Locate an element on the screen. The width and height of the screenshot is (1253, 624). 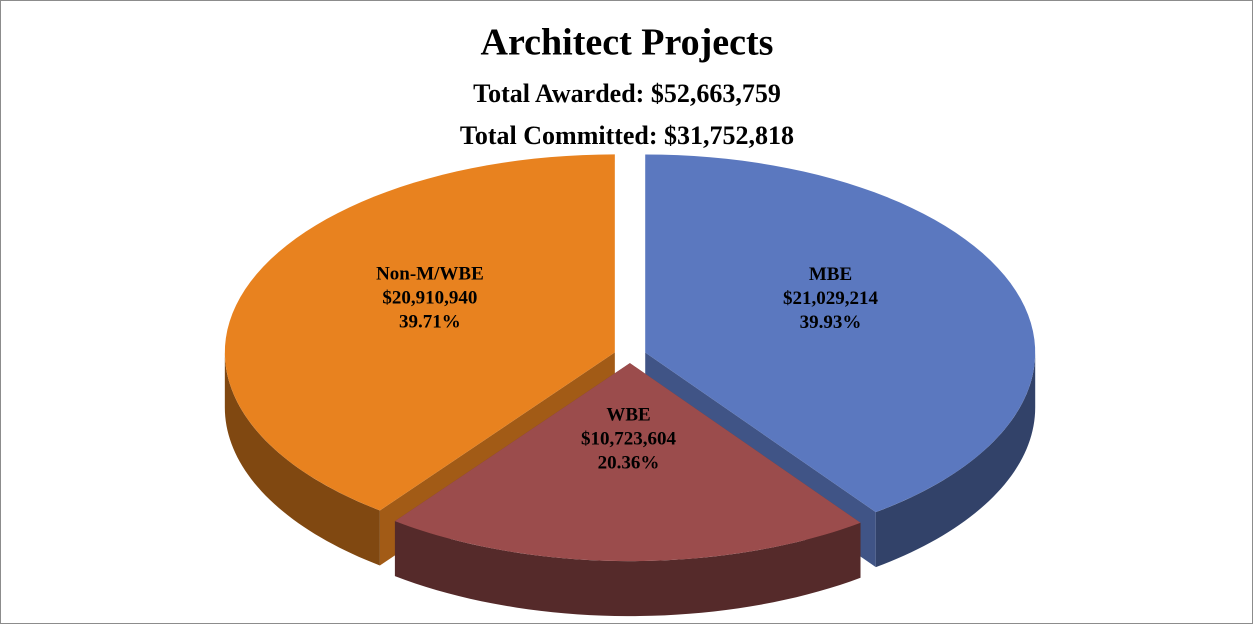
chart-subtitle: Total Awarded: $52,663,759 is located at coordinates (627, 93).